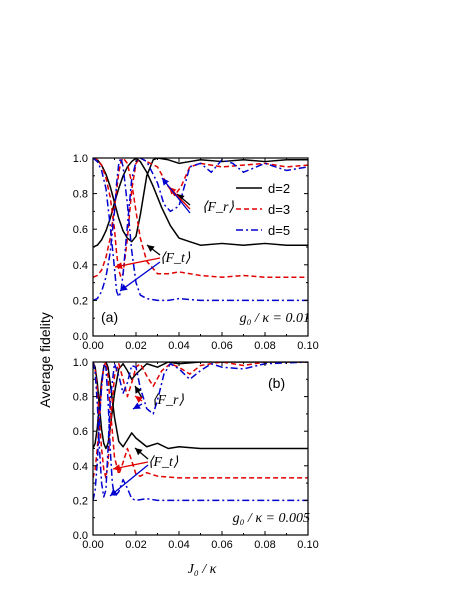  Describe the element at coordinates (45, 359) in the screenshot. I see `y-axis-label: Average fidelity` at that location.